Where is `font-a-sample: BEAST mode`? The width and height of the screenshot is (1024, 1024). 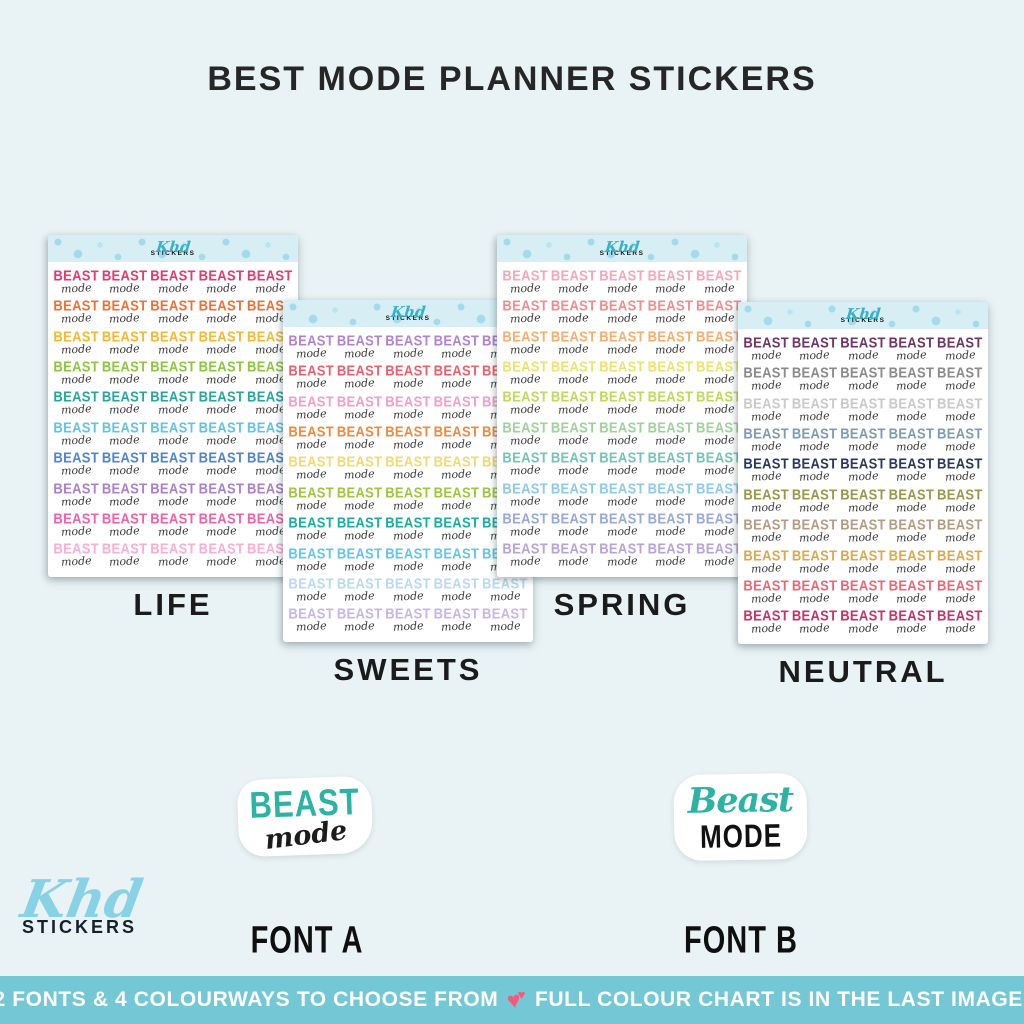 font-a-sample: BEAST mode is located at coordinates (305, 816).